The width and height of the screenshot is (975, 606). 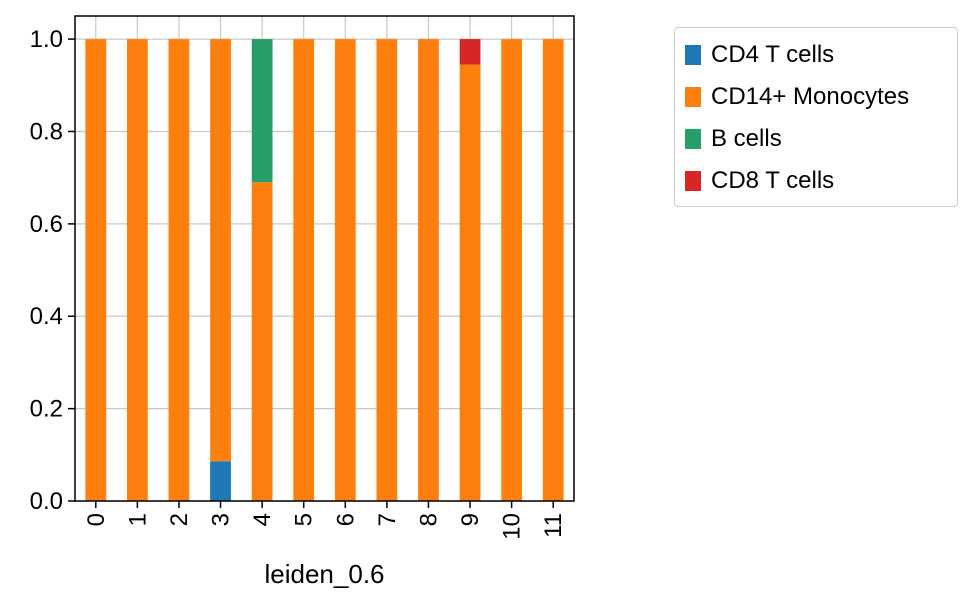 I want to click on y-tick-label: 0.2, so click(x=46, y=409).